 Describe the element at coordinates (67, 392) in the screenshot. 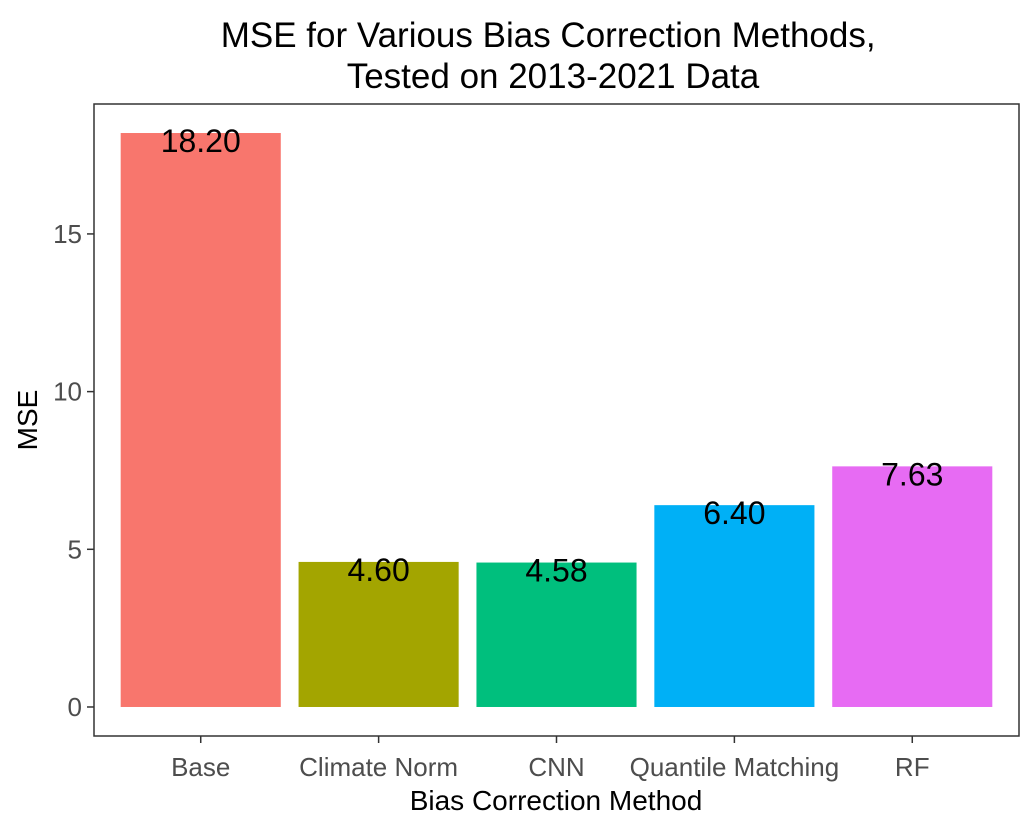

I see `y-tick-label: 10` at that location.